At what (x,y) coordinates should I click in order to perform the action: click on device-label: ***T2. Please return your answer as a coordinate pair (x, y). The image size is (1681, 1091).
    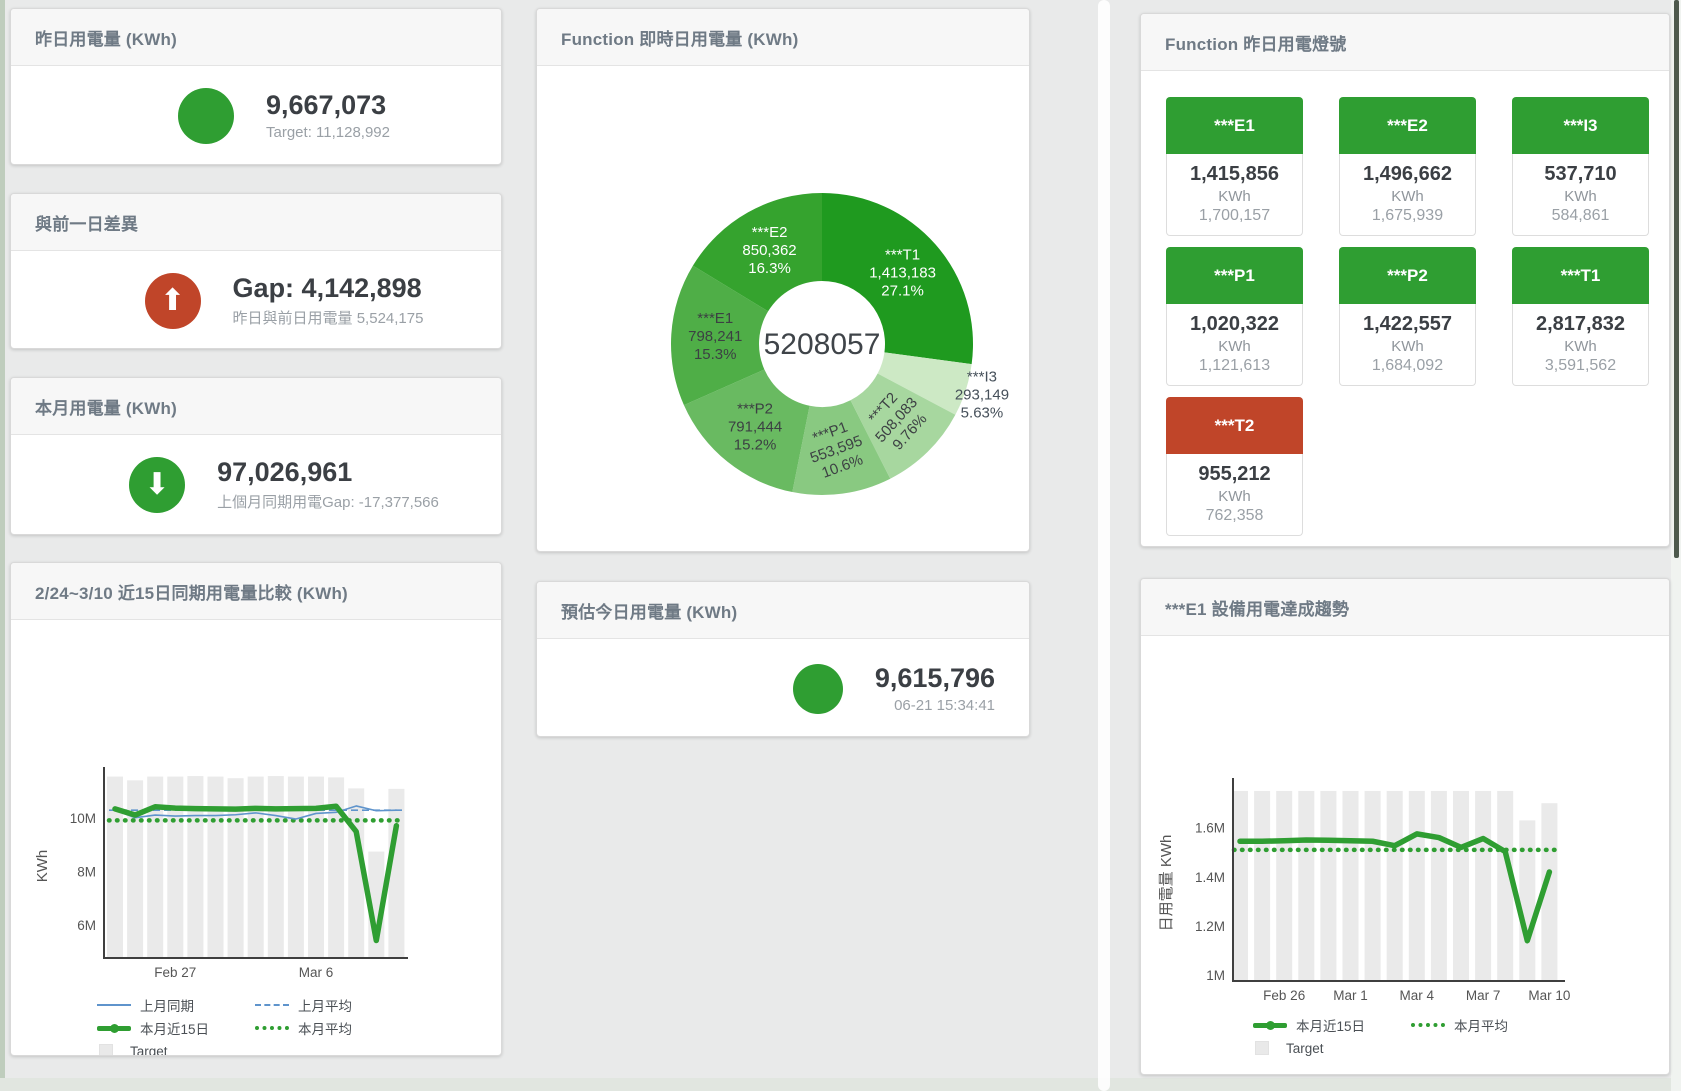
    Looking at the image, I should click on (1234, 425).